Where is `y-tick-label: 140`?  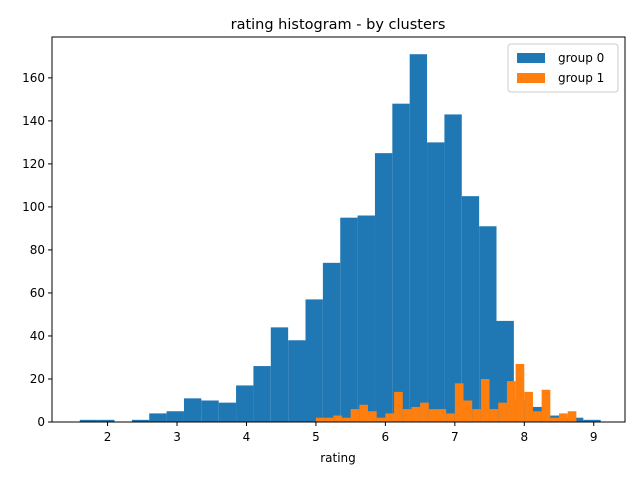
y-tick-label: 140 is located at coordinates (33, 121).